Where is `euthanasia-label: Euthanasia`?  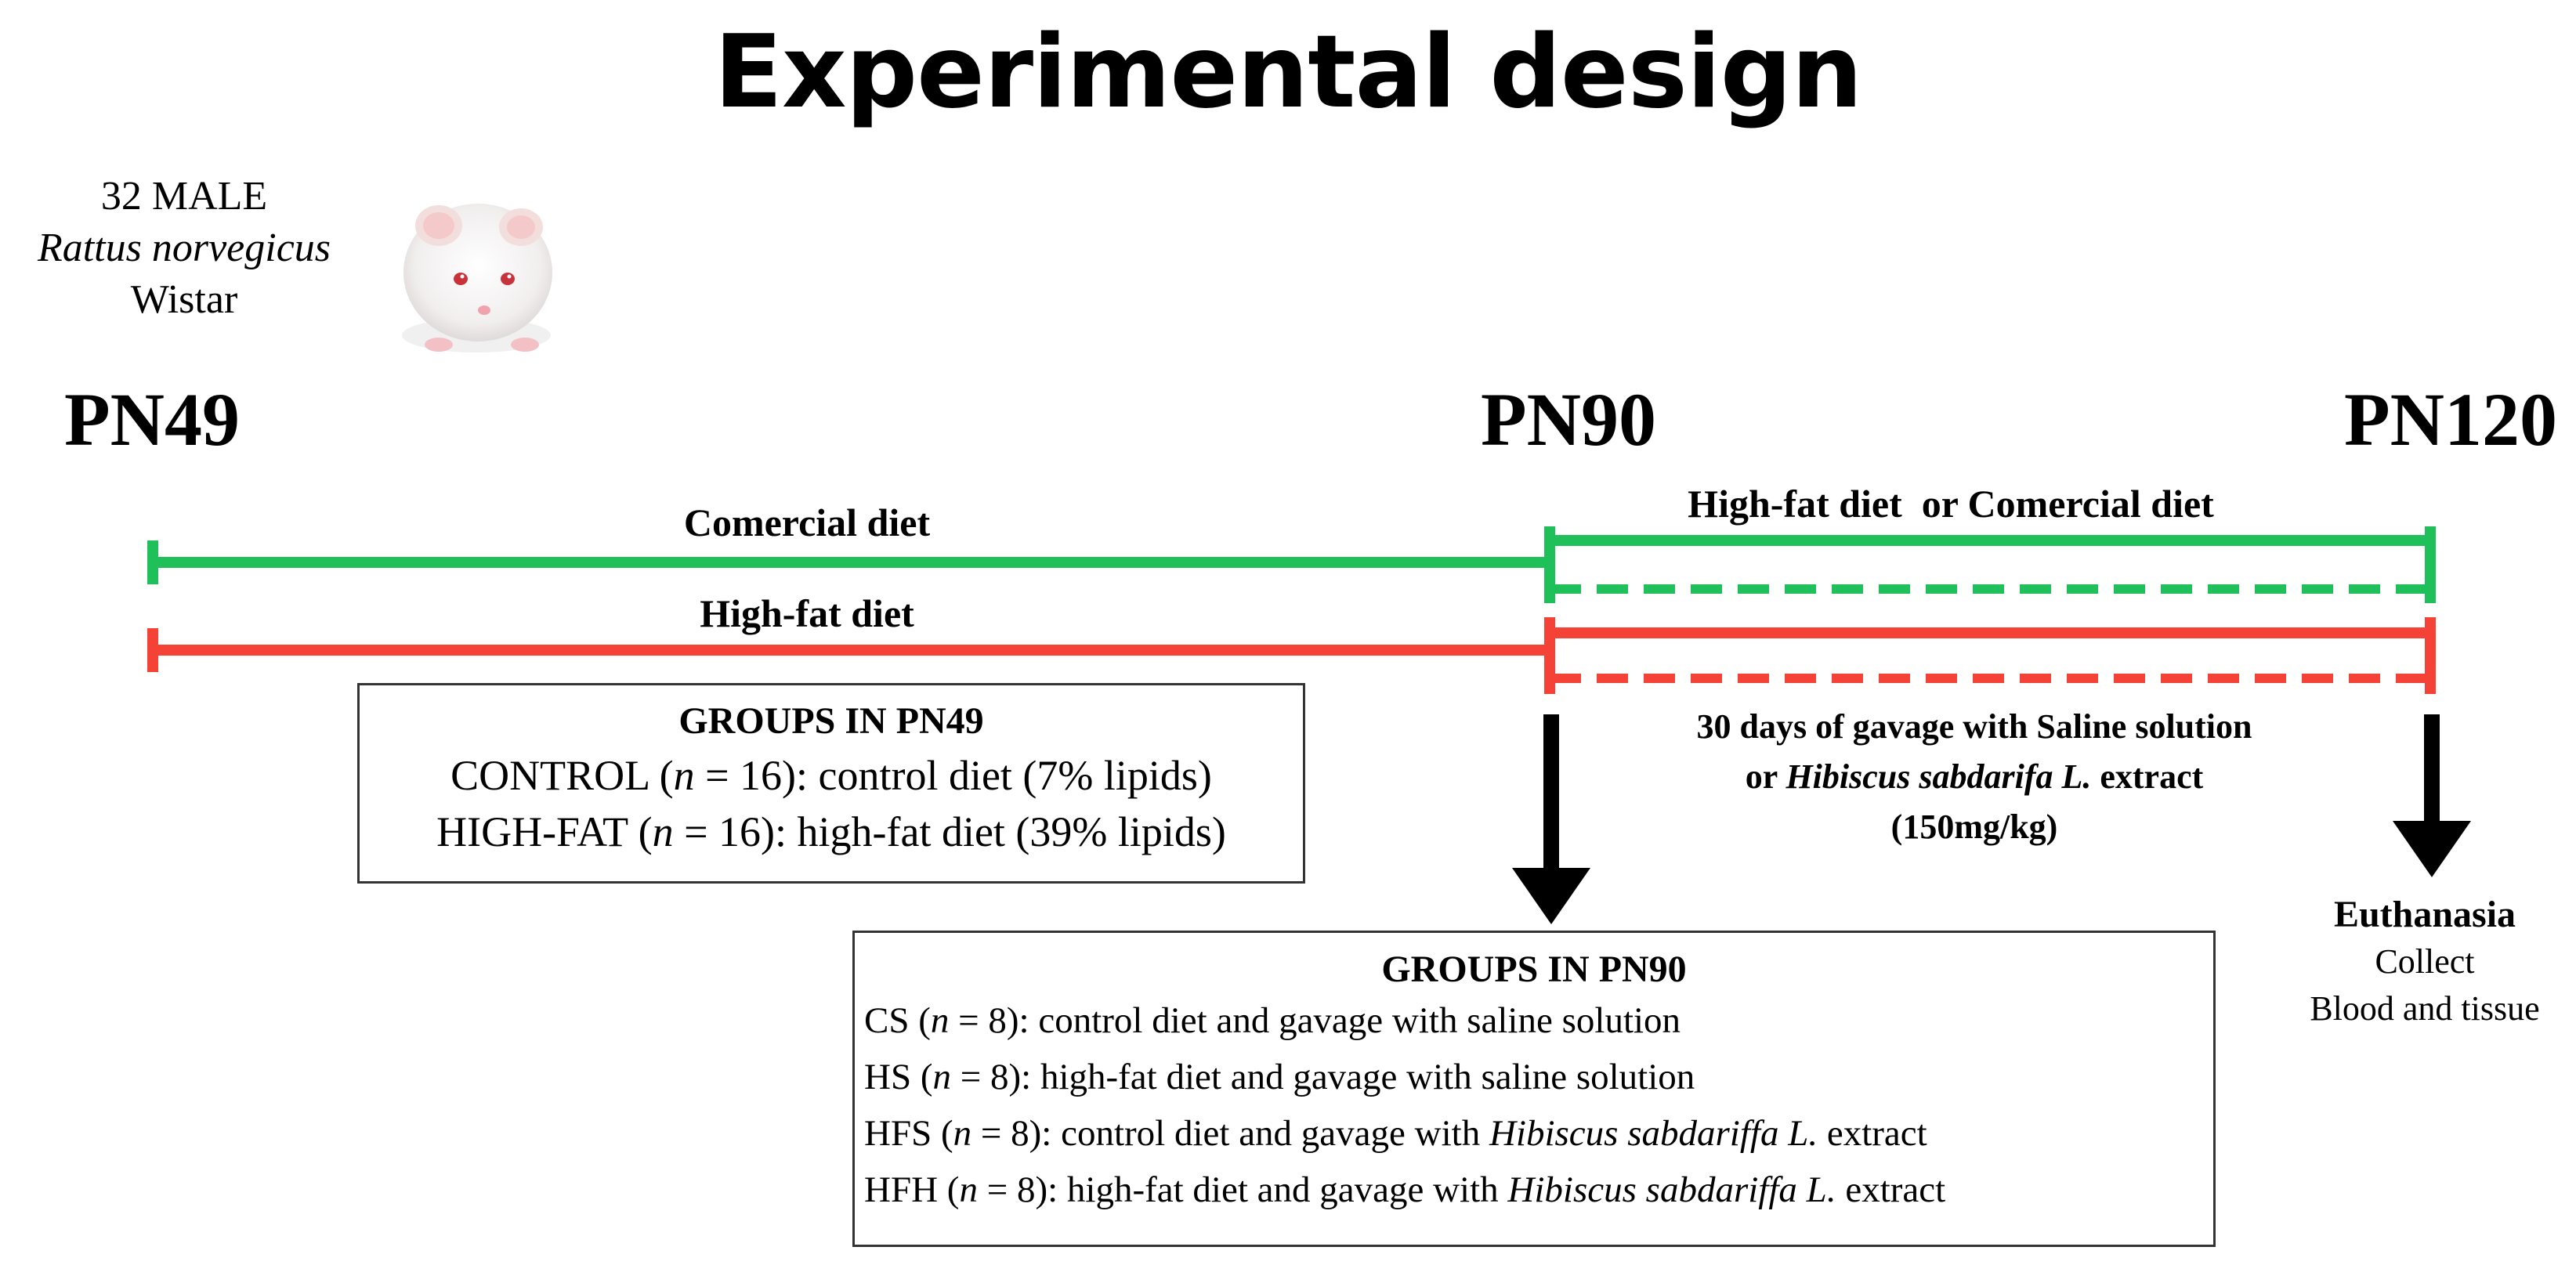 euthanasia-label: Euthanasia is located at coordinates (2424, 914).